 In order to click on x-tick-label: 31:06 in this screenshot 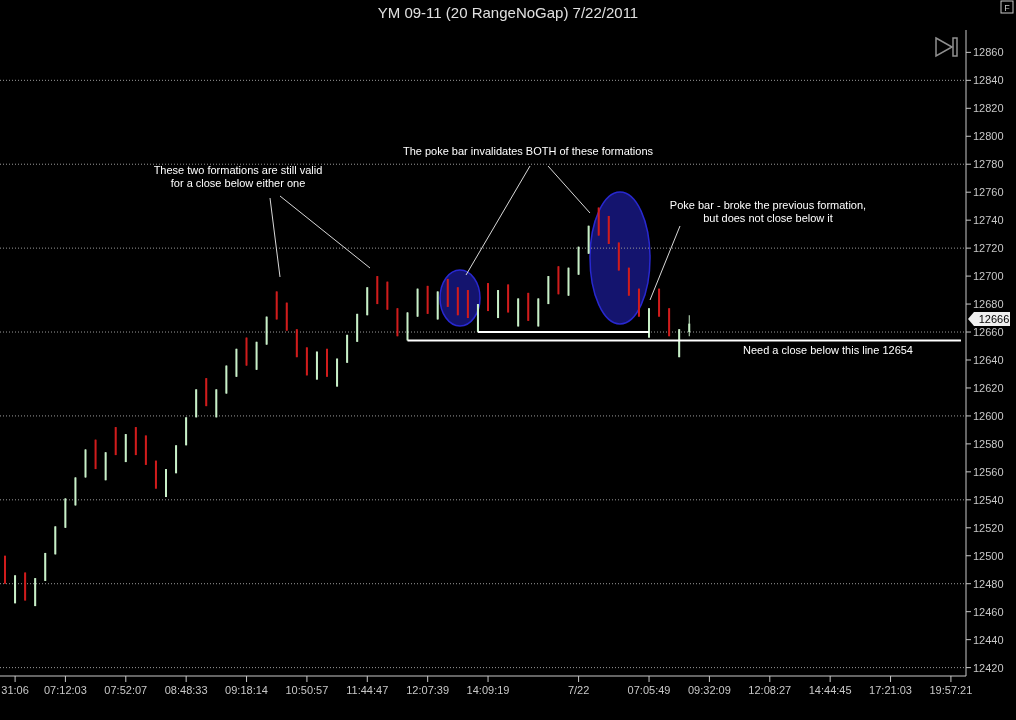, I will do `click(15, 690)`.